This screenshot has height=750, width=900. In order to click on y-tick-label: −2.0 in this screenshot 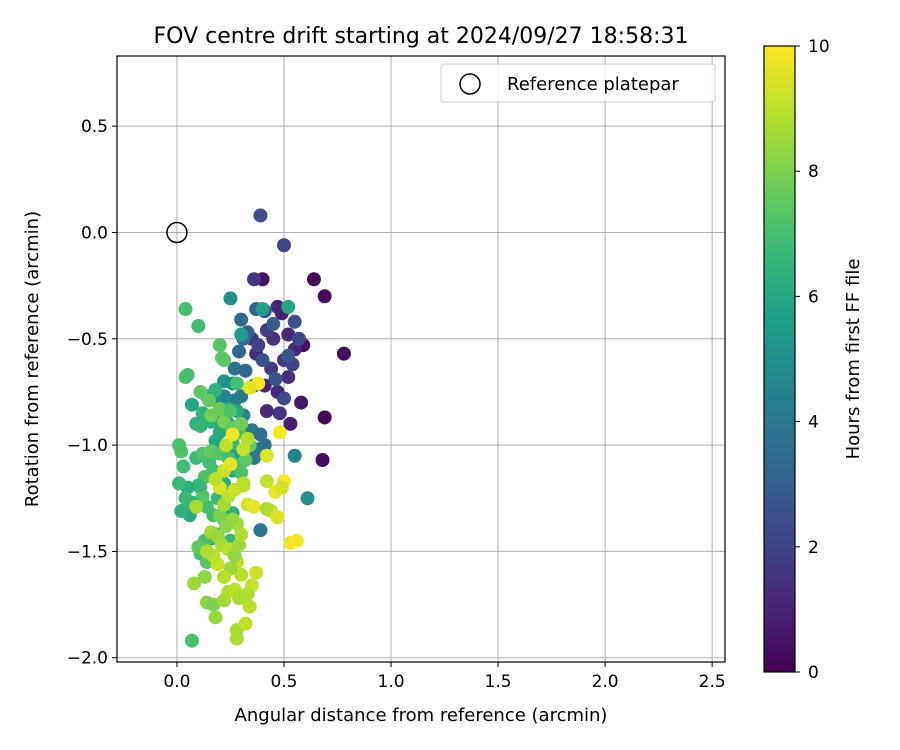, I will do `click(87, 659)`.